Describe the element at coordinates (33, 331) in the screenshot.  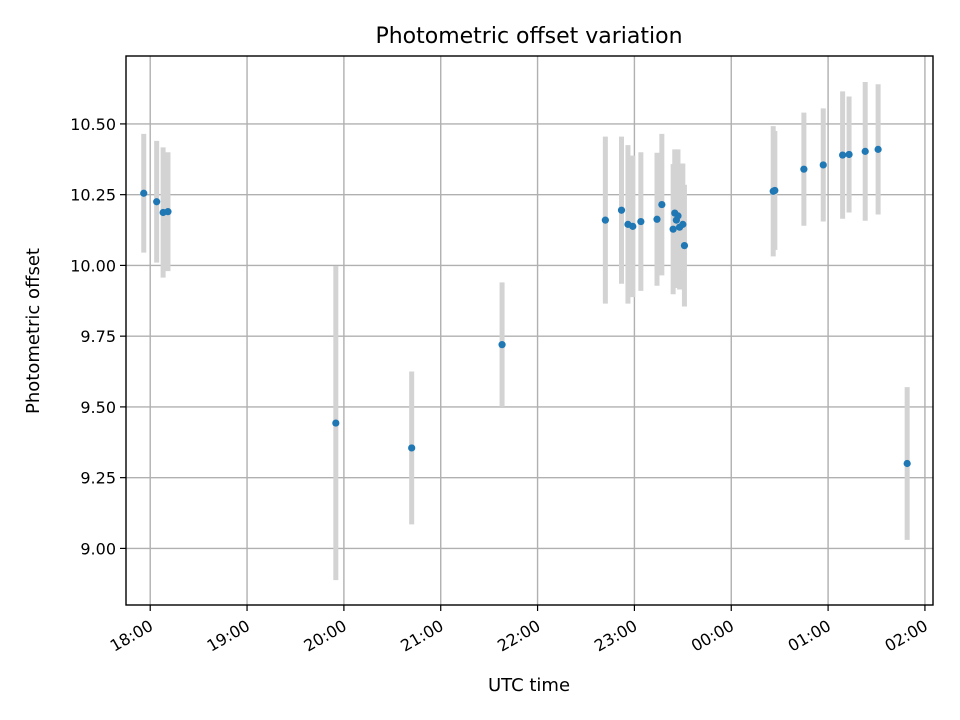
I see `y-axis-label: Photometric offset` at that location.